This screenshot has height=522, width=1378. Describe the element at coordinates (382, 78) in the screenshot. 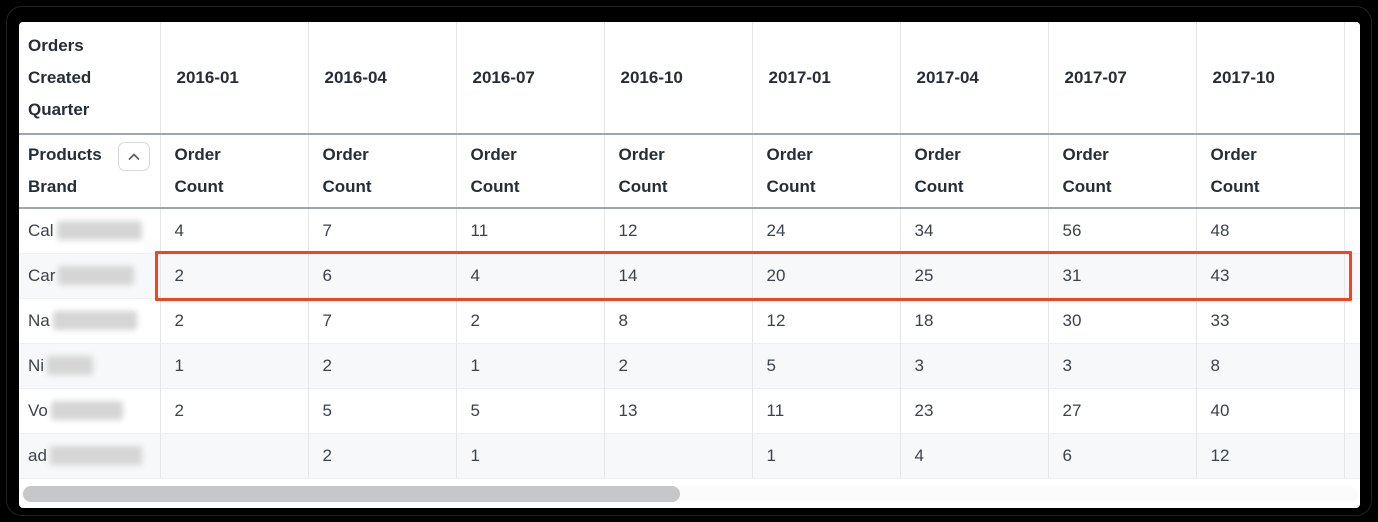

I see `column-header-2016-04: 2016-04` at that location.